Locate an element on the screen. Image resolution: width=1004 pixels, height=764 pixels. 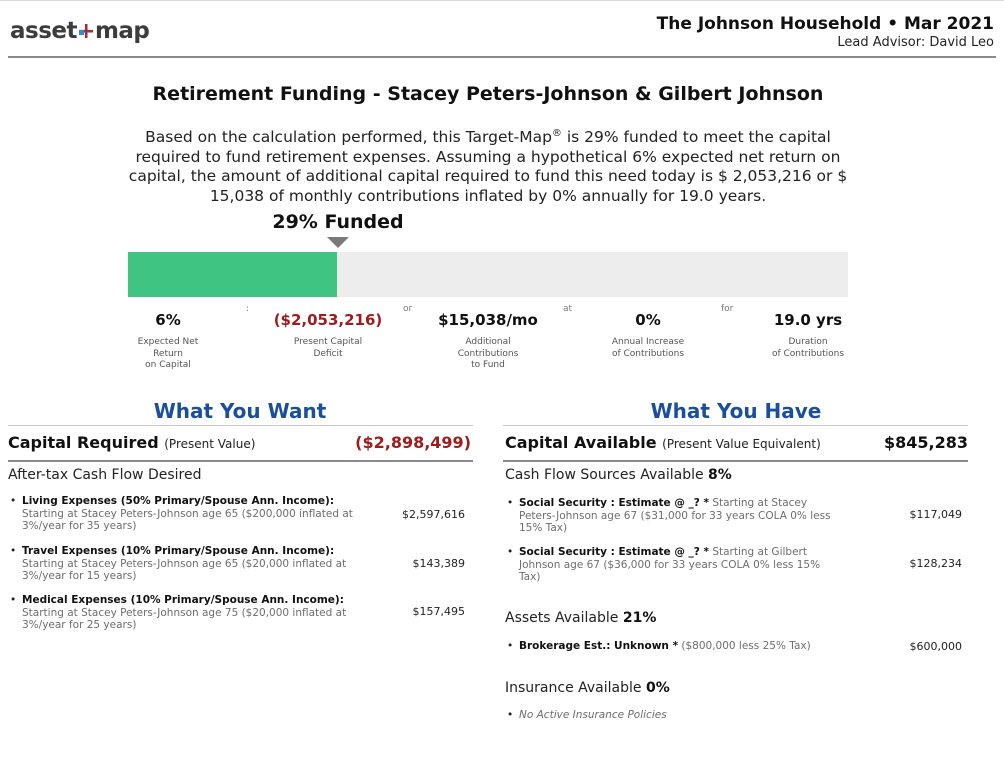
stat-value: $15,038/mo is located at coordinates (488, 320).